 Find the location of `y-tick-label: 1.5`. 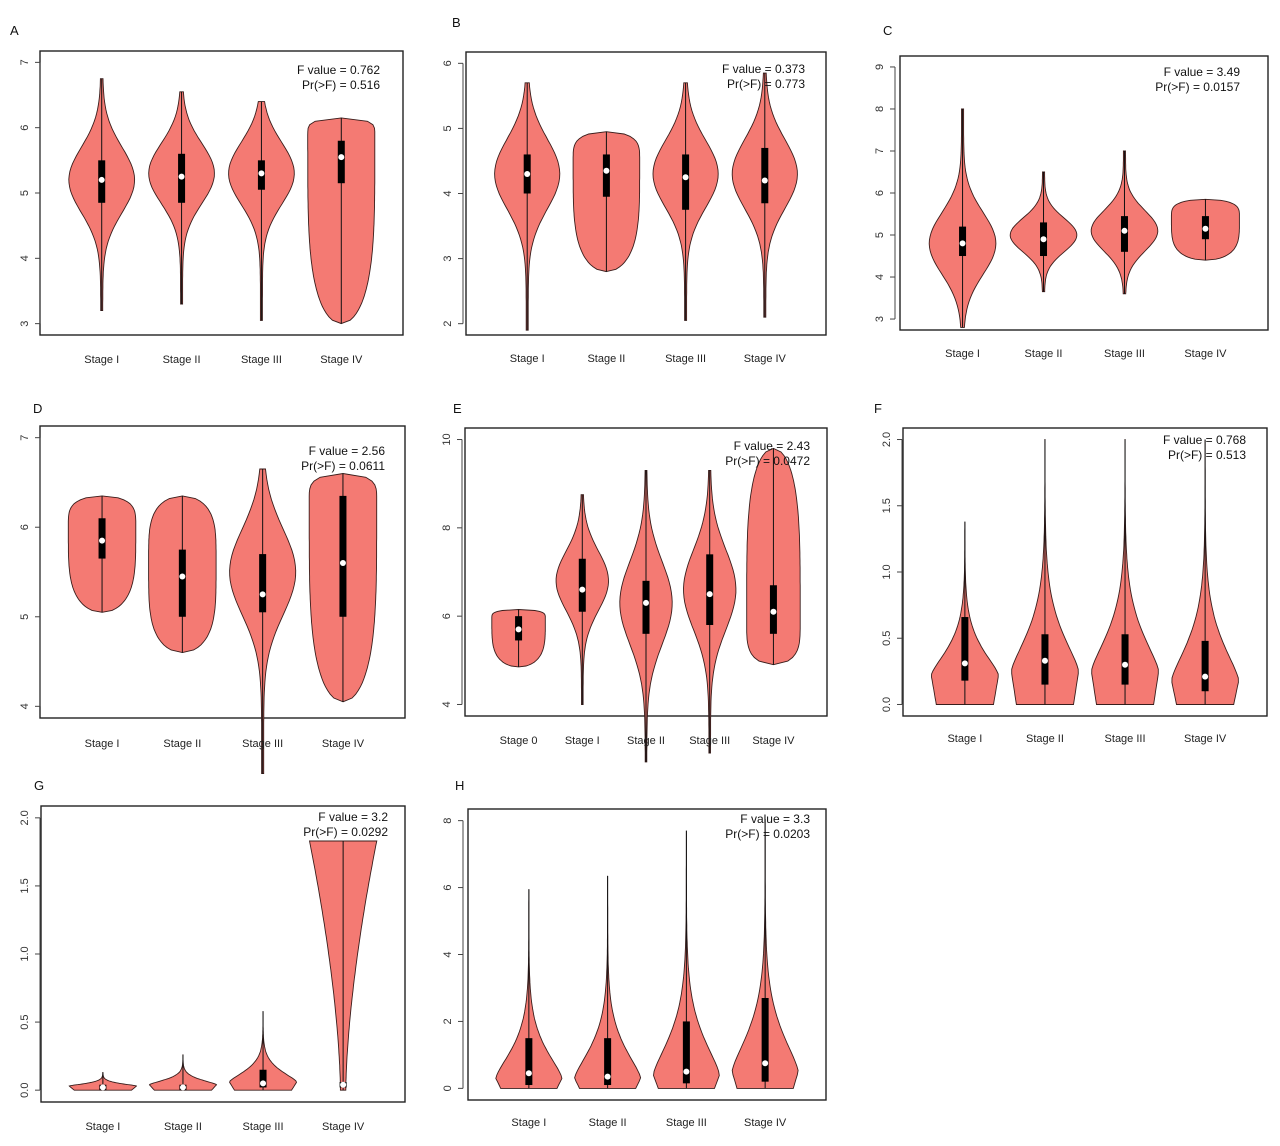

y-tick-label: 1.5 is located at coordinates (25, 885).